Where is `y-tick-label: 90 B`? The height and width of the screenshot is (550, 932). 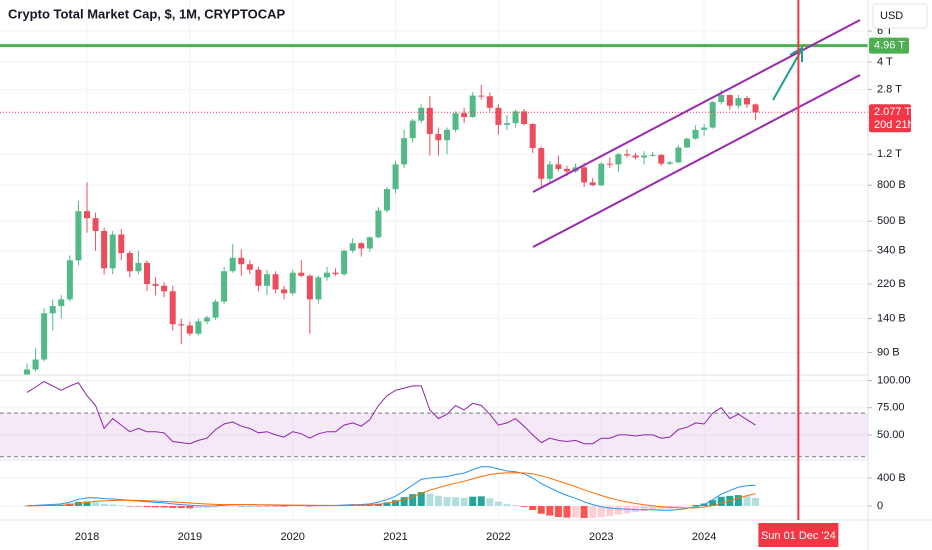 y-tick-label: 90 B is located at coordinates (888, 352).